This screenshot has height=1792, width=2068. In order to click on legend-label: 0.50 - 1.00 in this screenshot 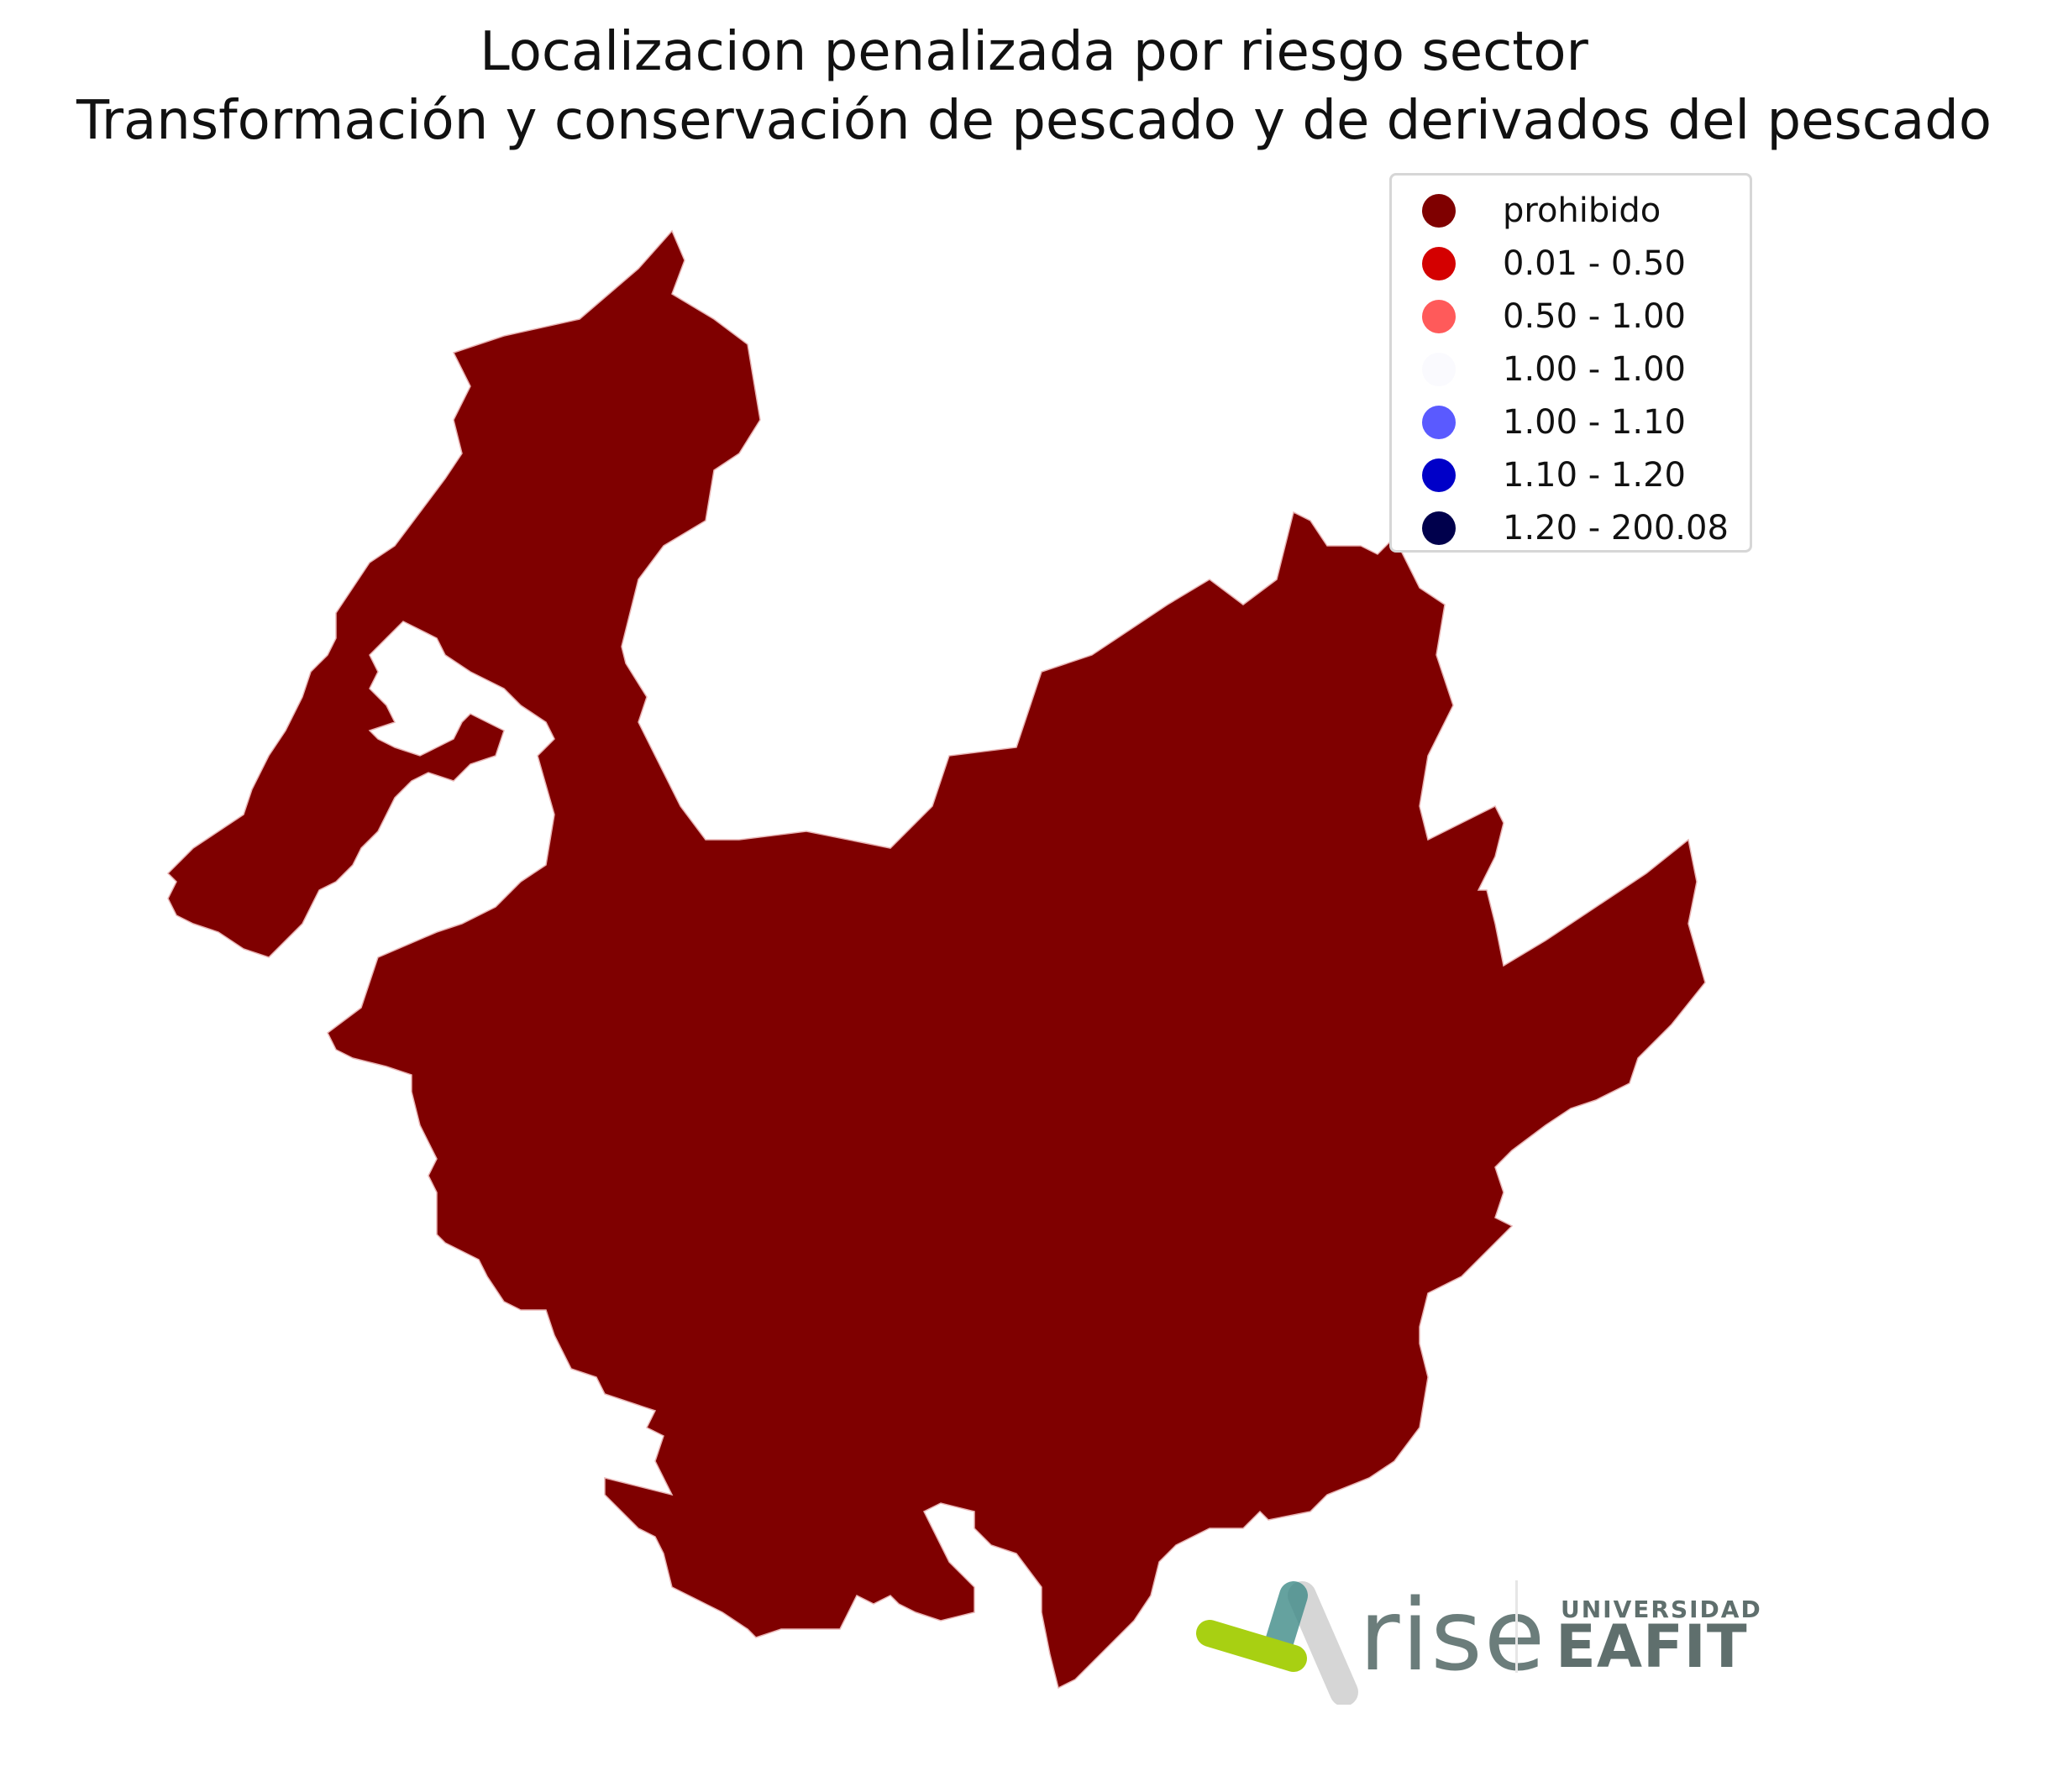, I will do `click(1594, 316)`.